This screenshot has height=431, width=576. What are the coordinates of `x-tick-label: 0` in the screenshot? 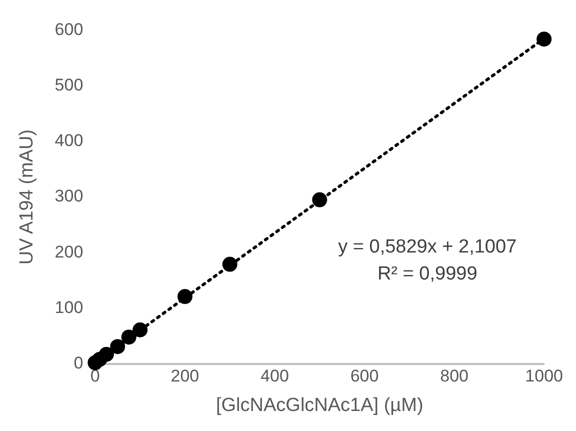 It's located at (95, 376).